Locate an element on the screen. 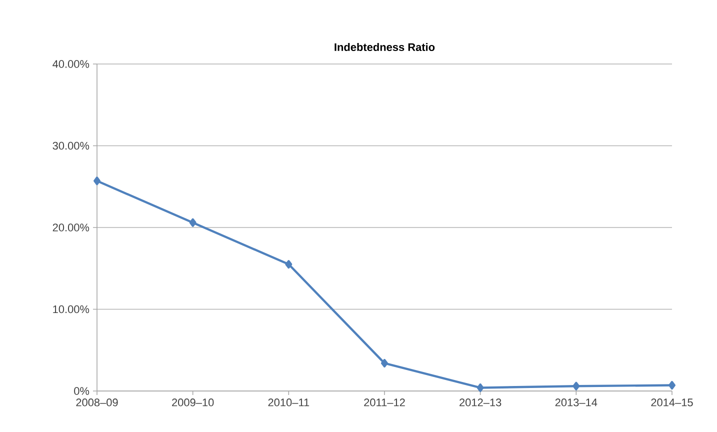  x-tick-label: 2011–12 is located at coordinates (384, 402).